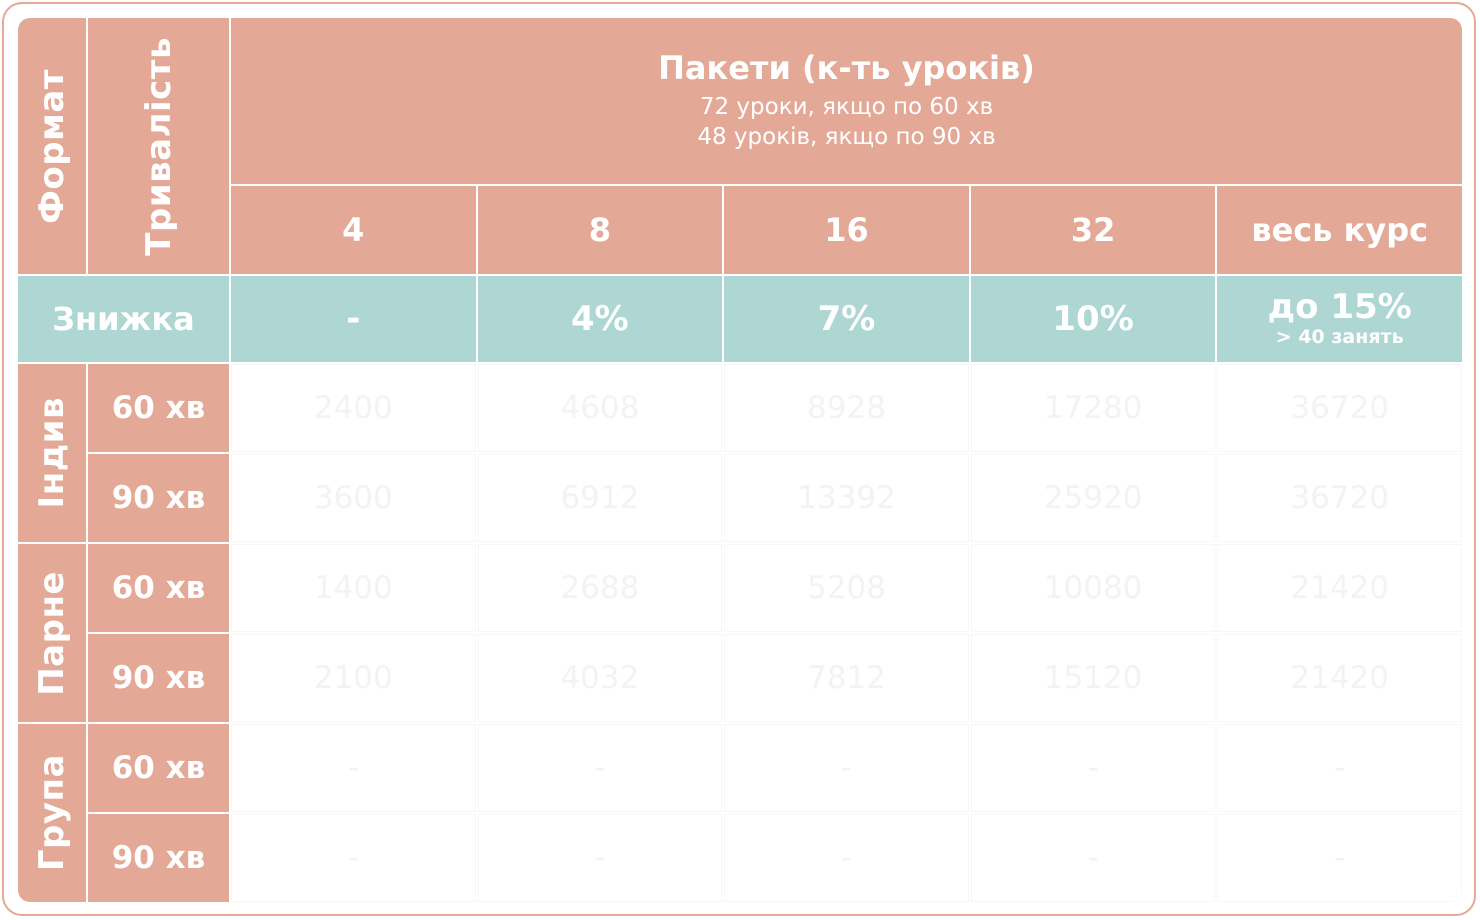 The width and height of the screenshot is (1480, 920). What do you see at coordinates (1339, 336) in the screenshot?
I see `discount-note: > 40 занять` at bounding box center [1339, 336].